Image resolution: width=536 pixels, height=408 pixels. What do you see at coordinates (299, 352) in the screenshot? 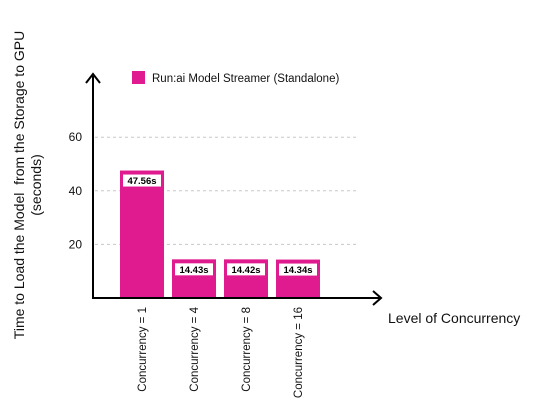
I see `category-label: Concurrency = 16` at bounding box center [299, 352].